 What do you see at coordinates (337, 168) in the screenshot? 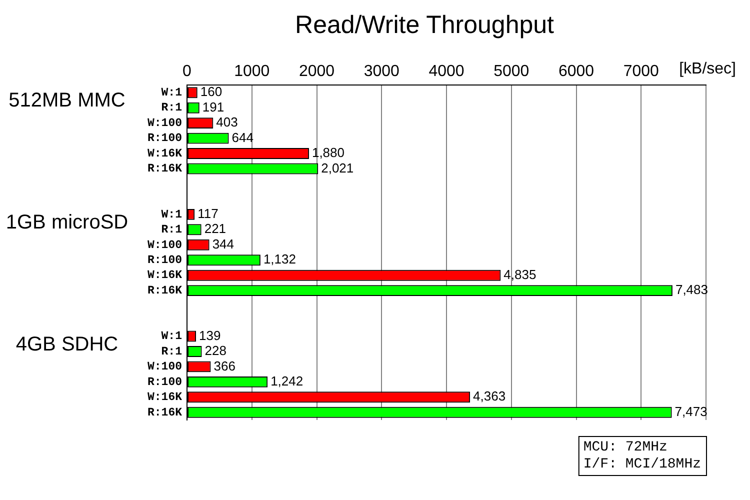
I see `data-label: 2,021` at bounding box center [337, 168].